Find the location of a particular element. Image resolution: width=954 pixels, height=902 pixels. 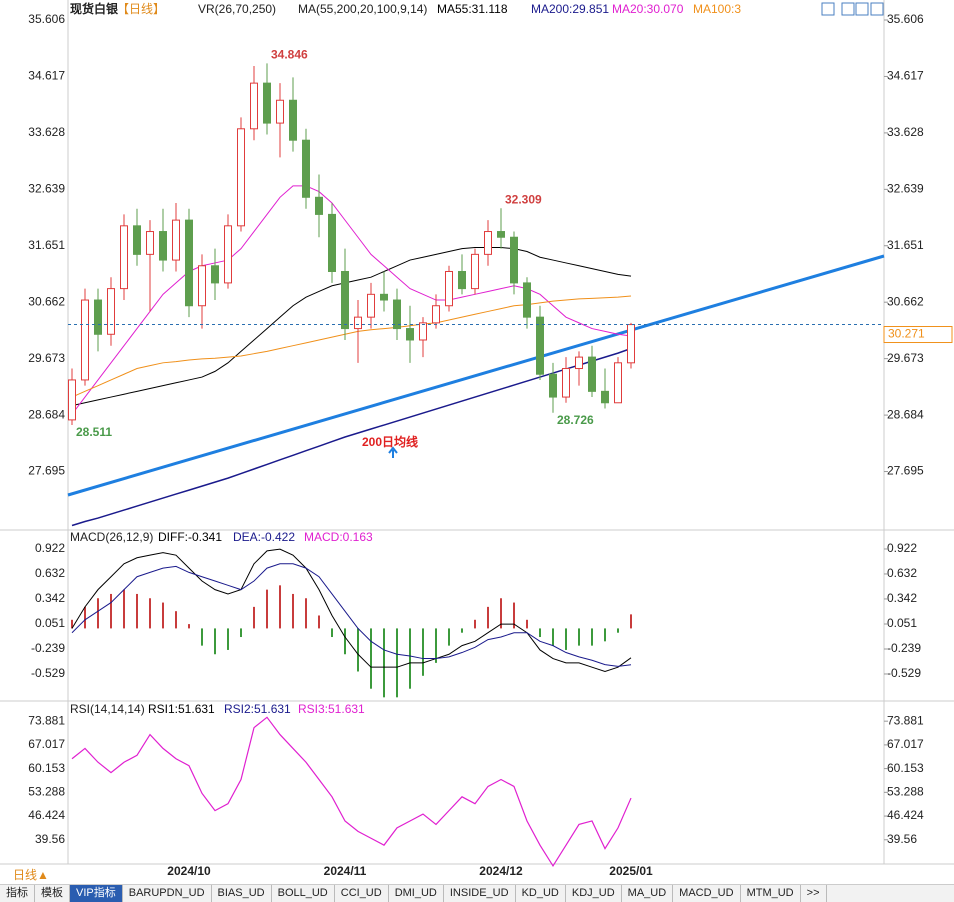

period-toggle: 日线▲ is located at coordinates (31, 875).